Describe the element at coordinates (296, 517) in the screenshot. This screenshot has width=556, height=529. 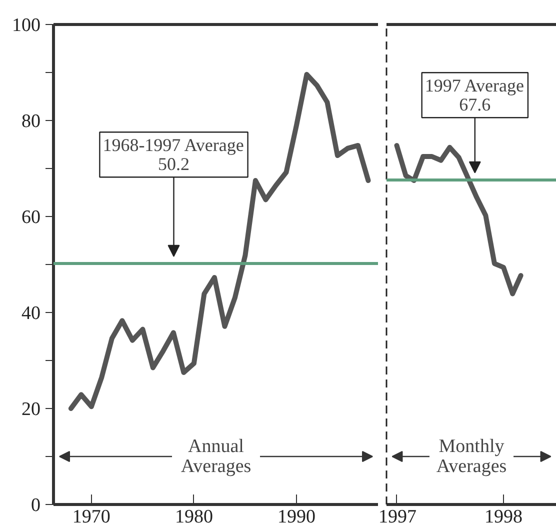
I see `x-tick-label: 1990` at that location.